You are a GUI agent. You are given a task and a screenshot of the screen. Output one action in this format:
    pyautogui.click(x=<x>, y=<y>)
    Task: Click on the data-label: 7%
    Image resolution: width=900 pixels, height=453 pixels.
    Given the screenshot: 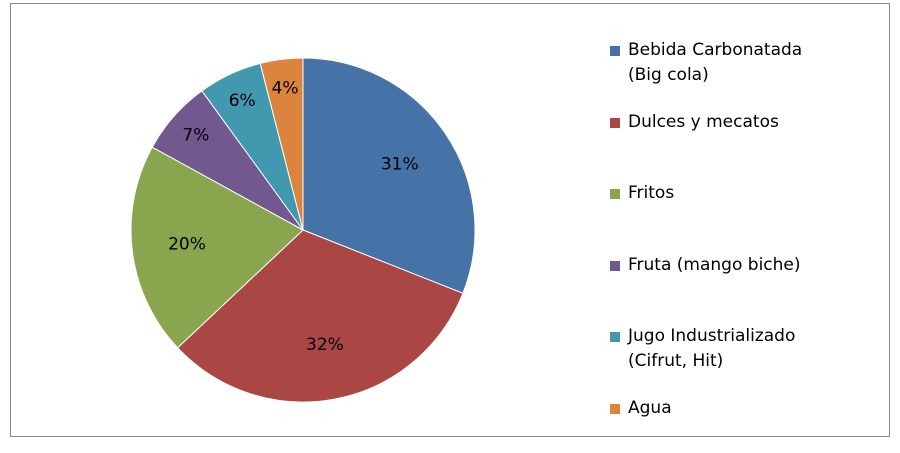 What is the action you would take?
    pyautogui.click(x=195, y=136)
    